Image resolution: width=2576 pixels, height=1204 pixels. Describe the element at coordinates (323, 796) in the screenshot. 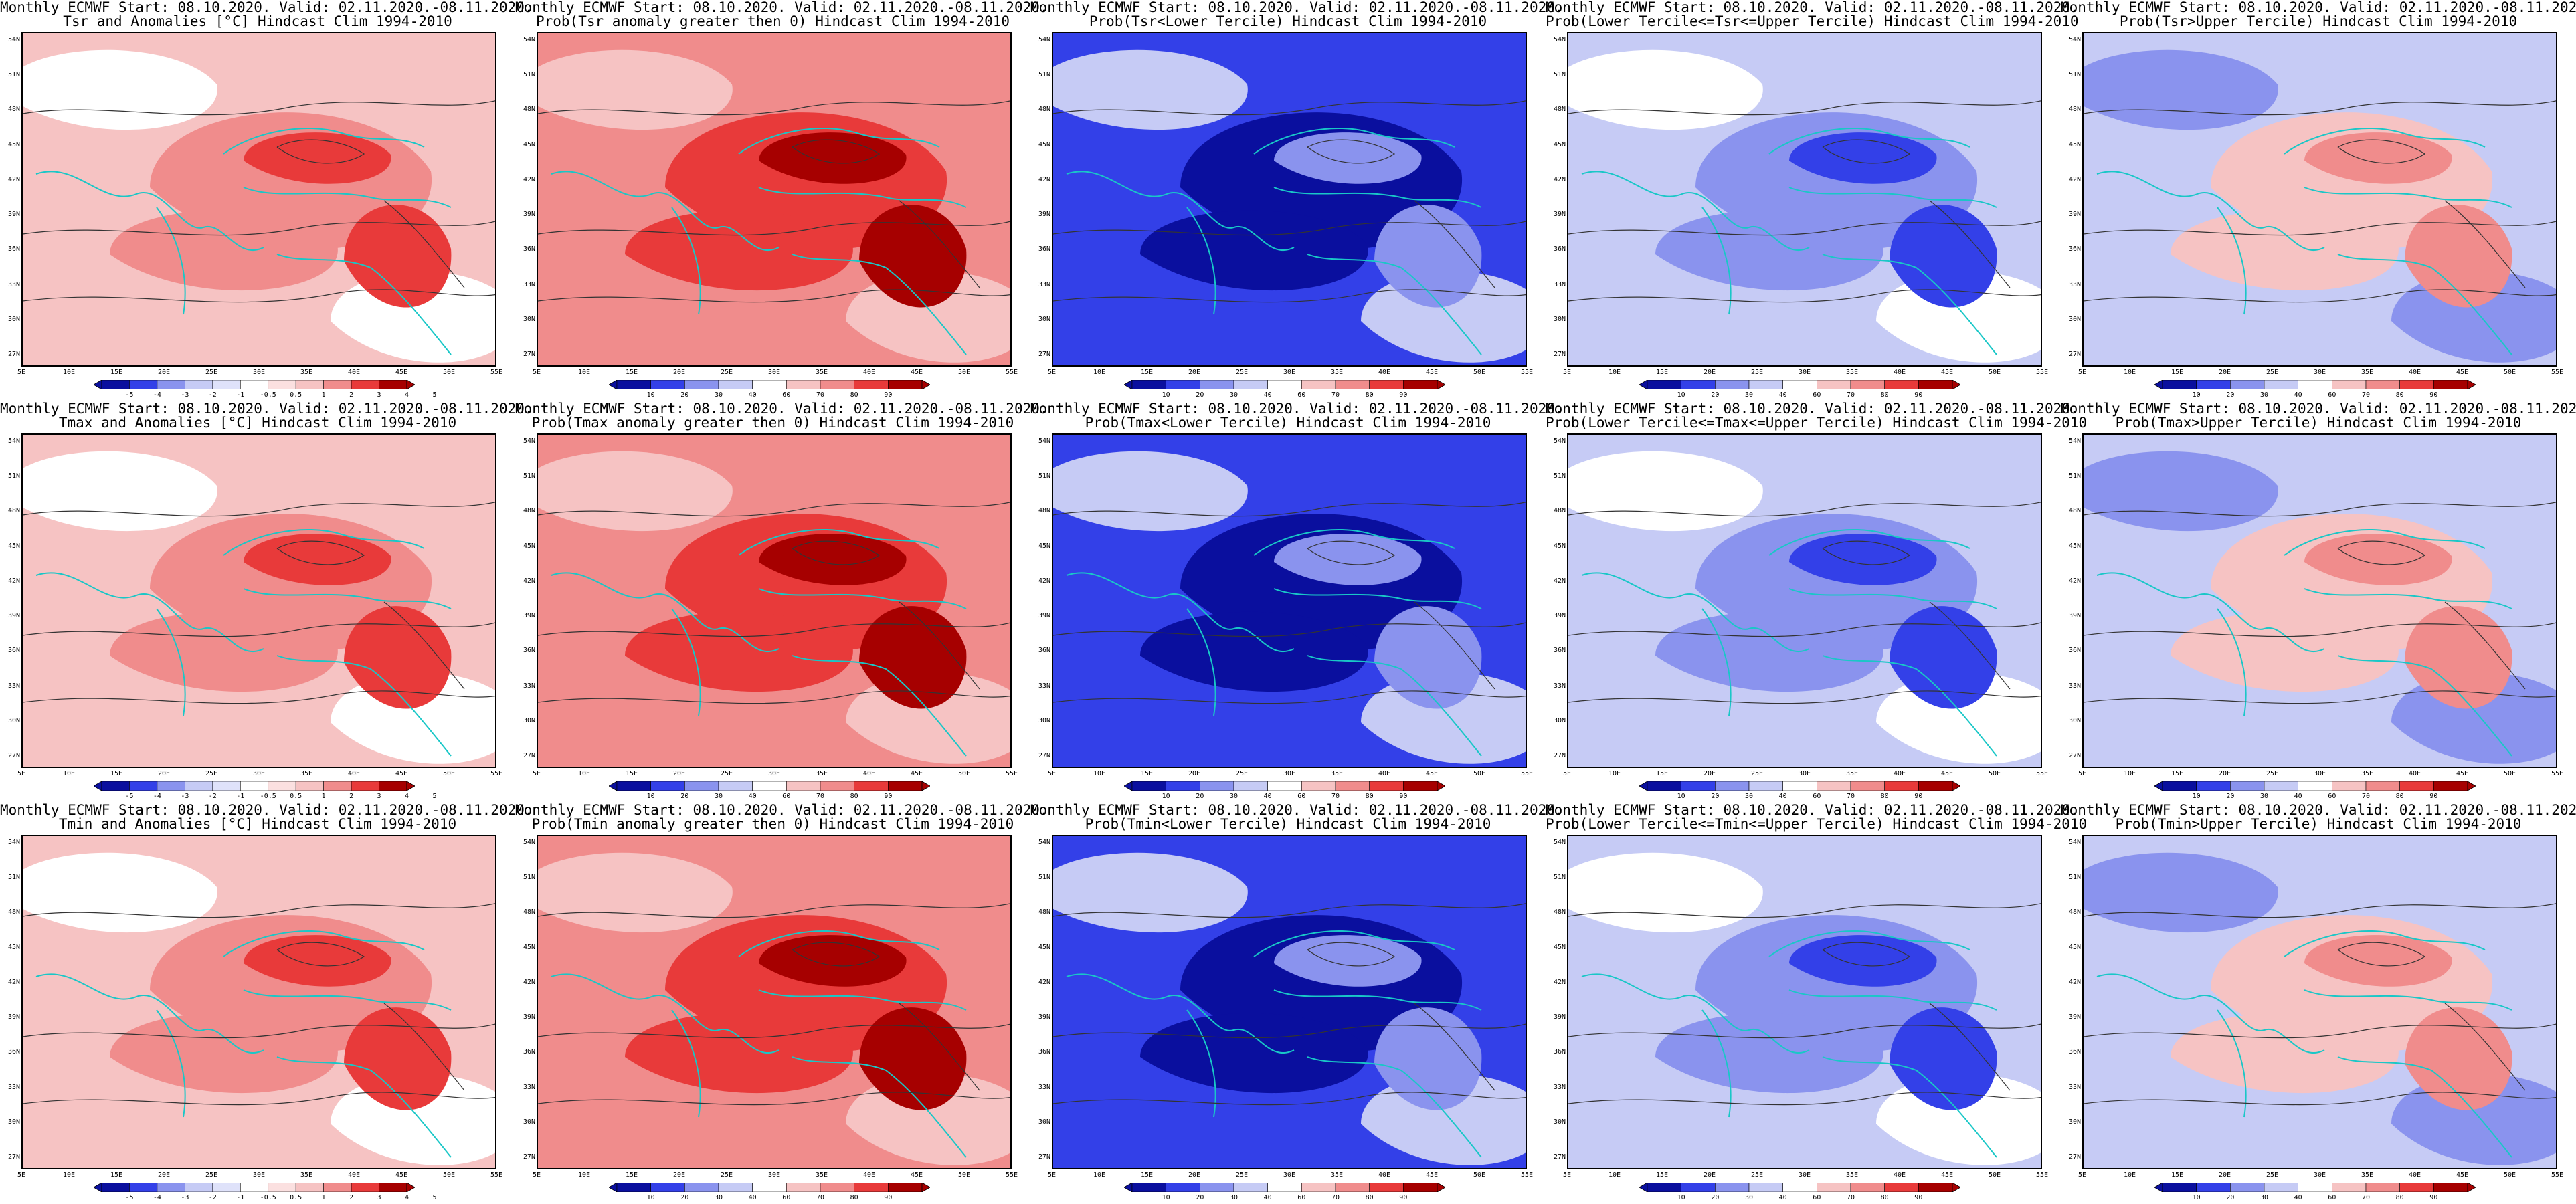

I see `colorbar-tick-label: 1` at that location.